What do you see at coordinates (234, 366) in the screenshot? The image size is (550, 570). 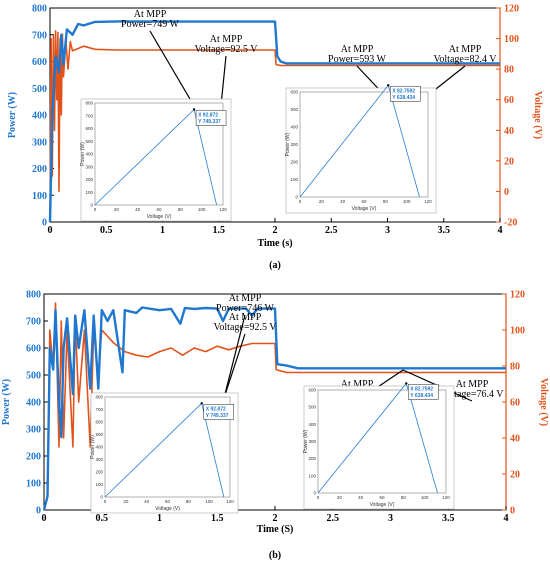 I see `annotation-arrow` at bounding box center [234, 366].